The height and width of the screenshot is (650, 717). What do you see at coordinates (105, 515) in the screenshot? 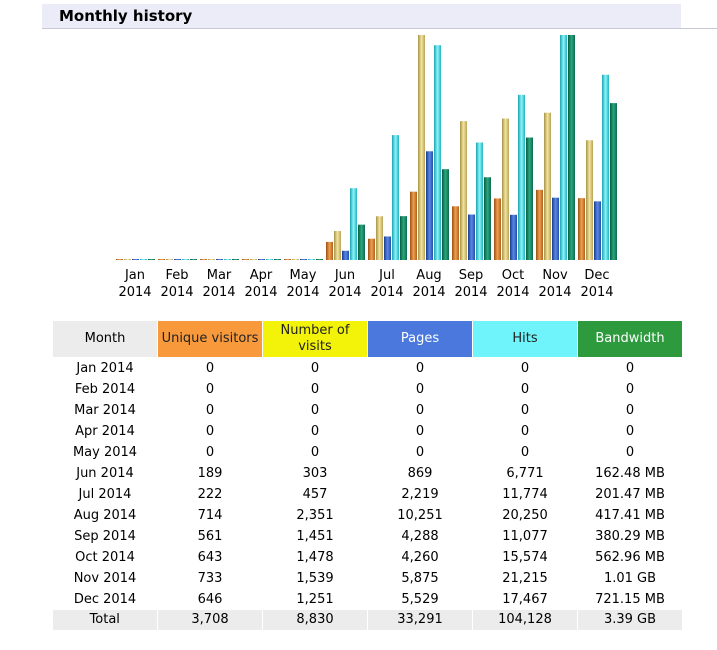
I see `cell-month: Aug 2014` at bounding box center [105, 515].